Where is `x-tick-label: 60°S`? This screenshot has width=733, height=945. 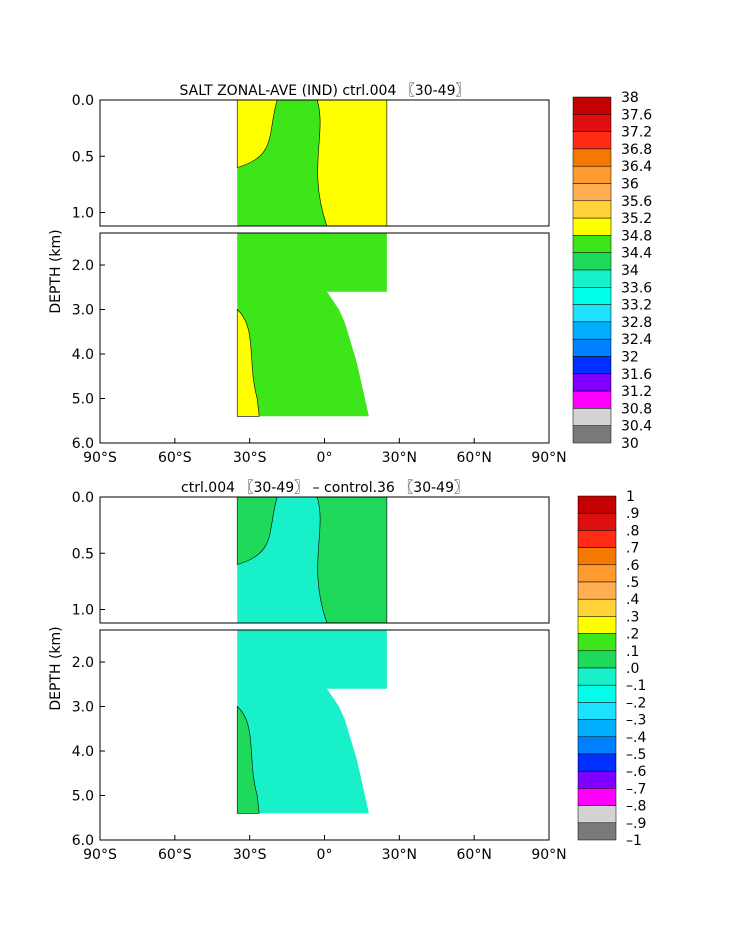 x-tick-label: 60°S is located at coordinates (175, 855).